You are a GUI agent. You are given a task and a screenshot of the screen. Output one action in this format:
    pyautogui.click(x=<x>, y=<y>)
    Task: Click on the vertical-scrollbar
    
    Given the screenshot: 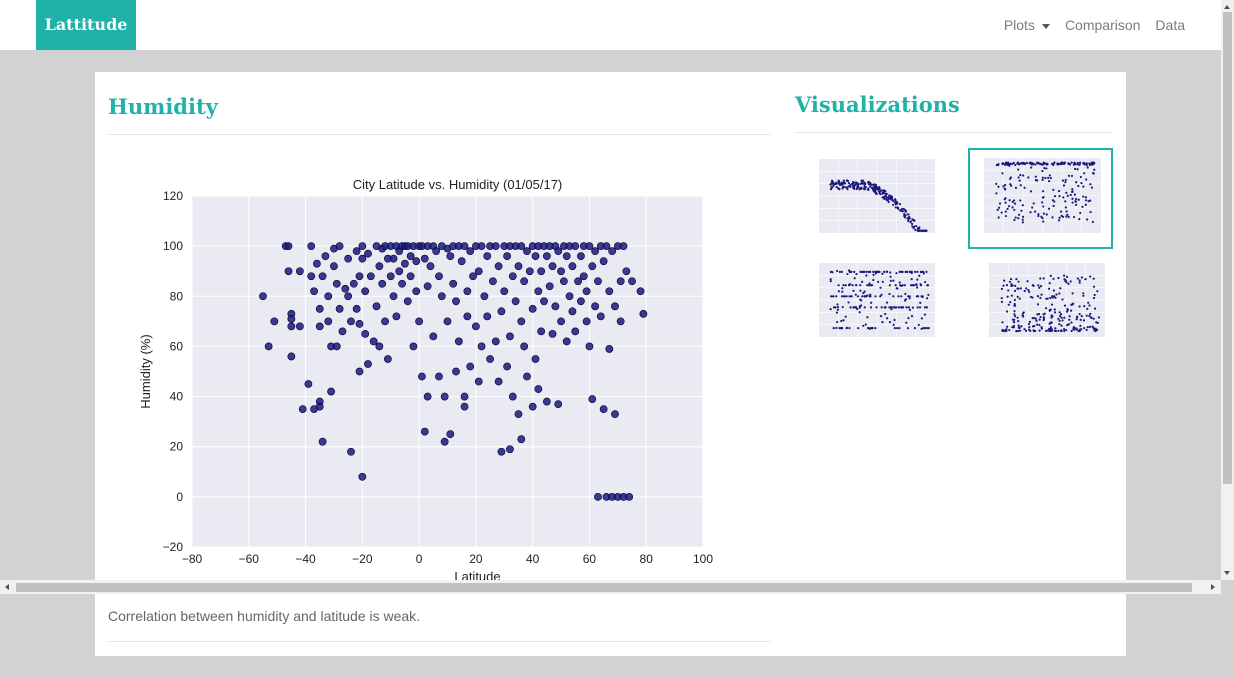 What is the action you would take?
    pyautogui.click(x=1227, y=290)
    